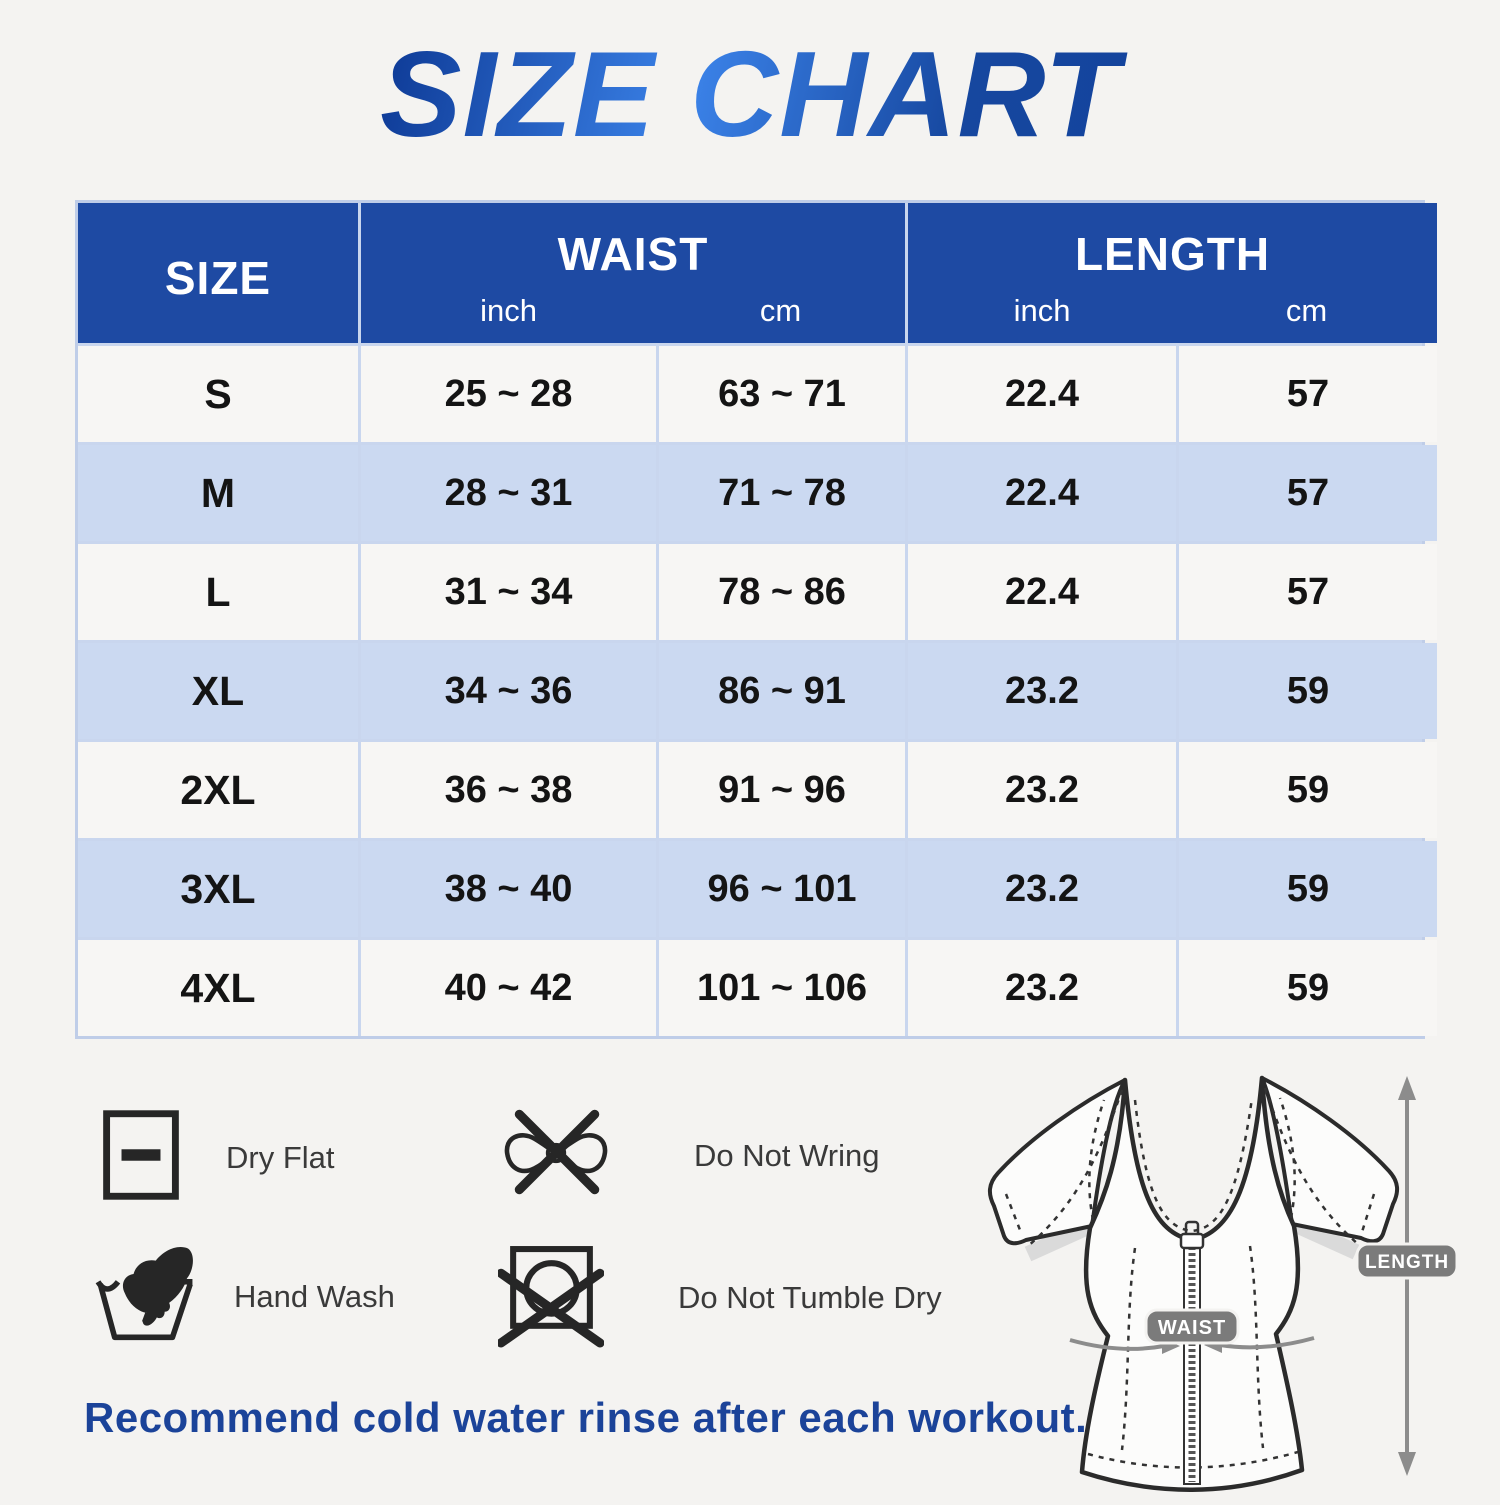 The image size is (1500, 1505). Describe the element at coordinates (782, 691) in the screenshot. I see `cell-waist-cm: 86 ~ 91` at that location.